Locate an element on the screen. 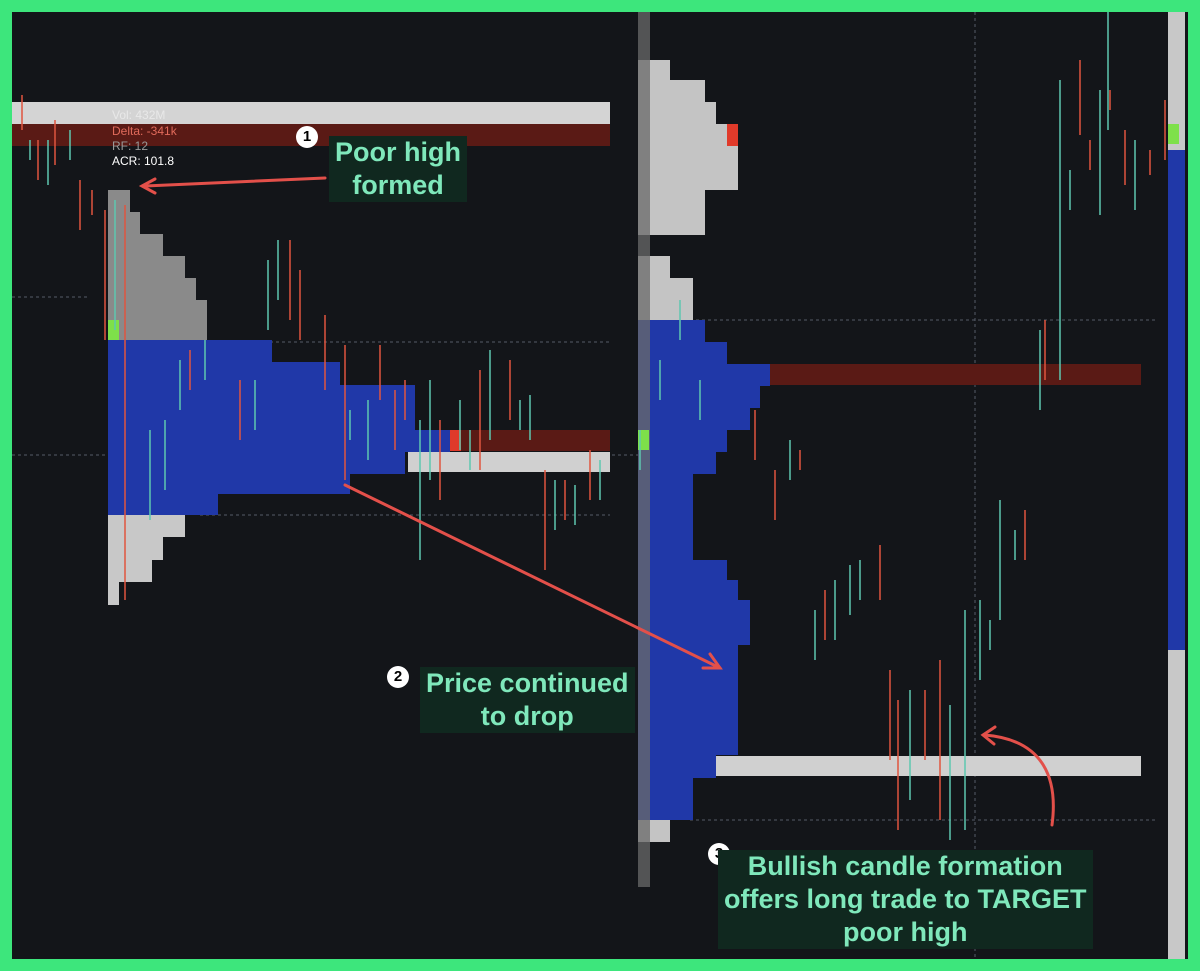  profile-column is located at coordinates (1176, 400).